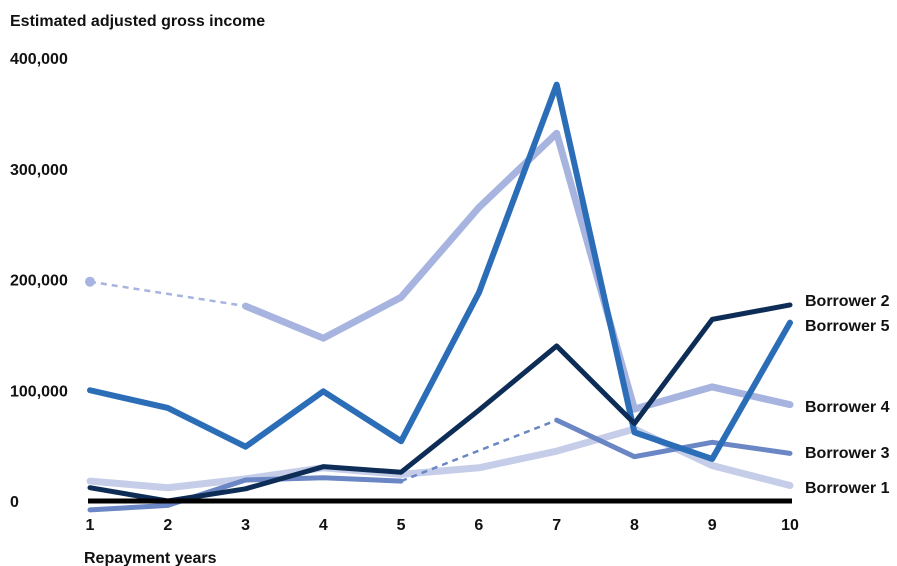 This screenshot has height=566, width=897. Describe the element at coordinates (167, 525) in the screenshot. I see `x-tick-label: 2` at that location.